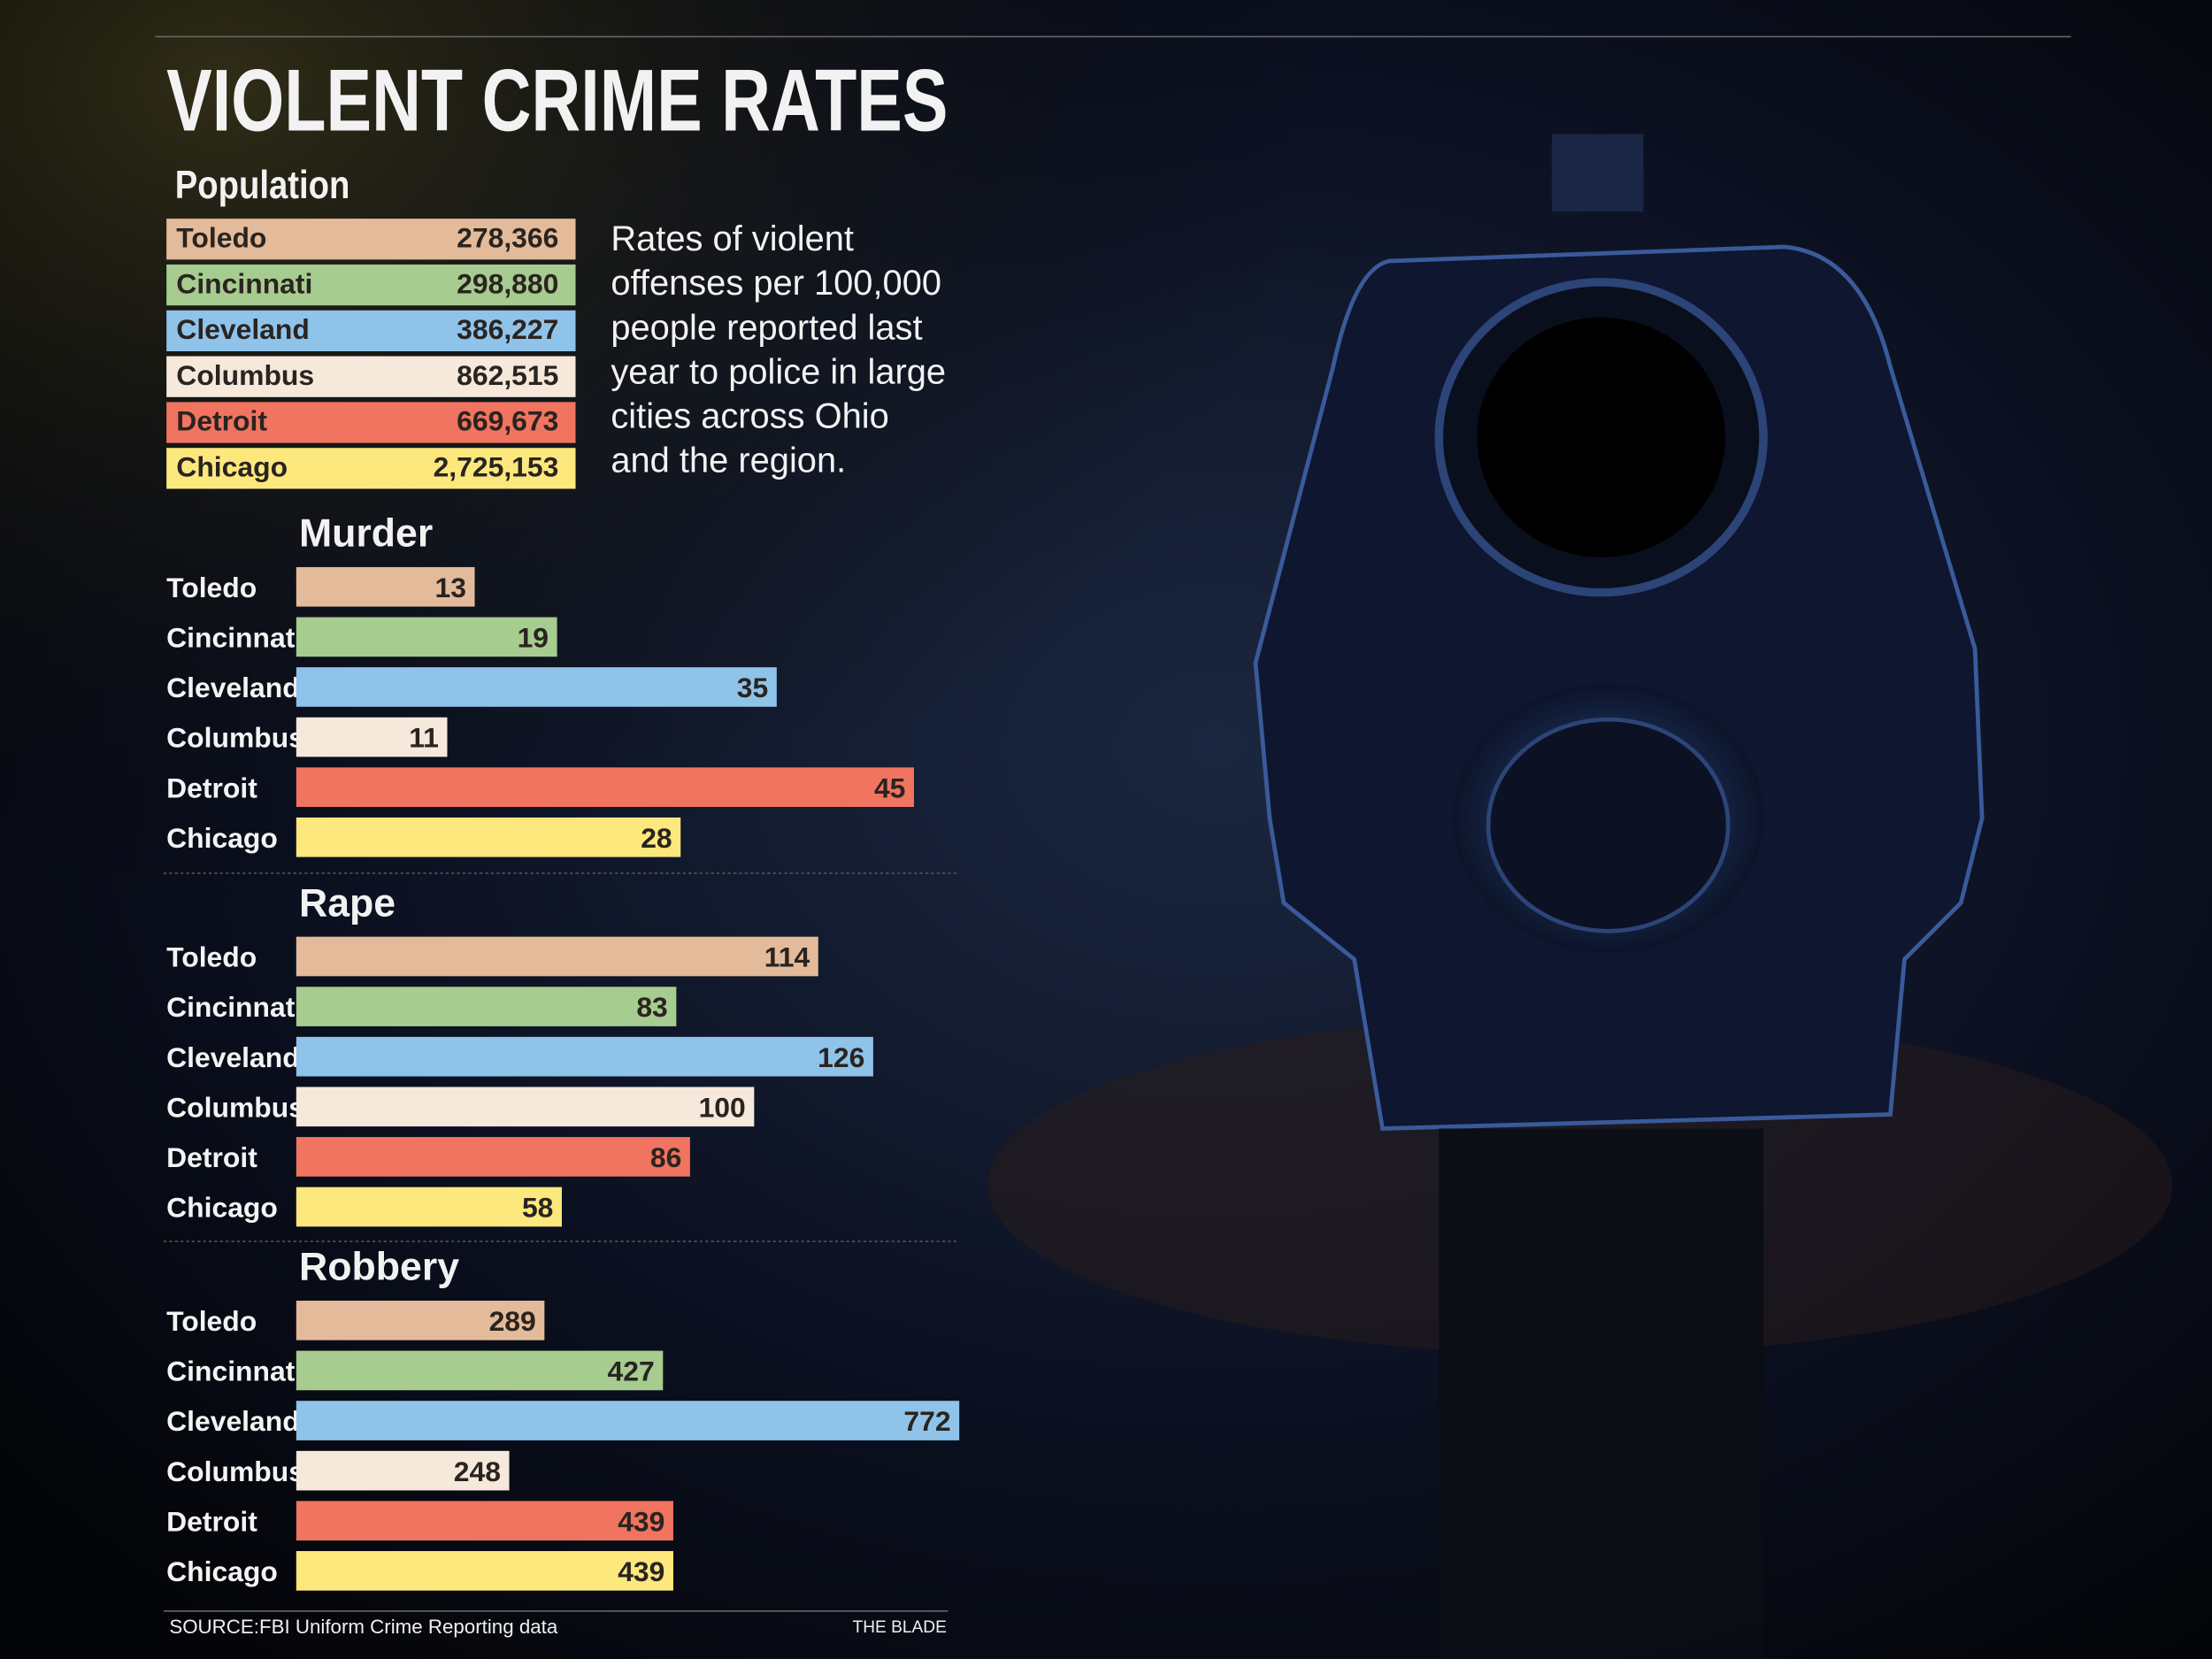  I want to click on description-line: cities across Ohio, so click(750, 416).